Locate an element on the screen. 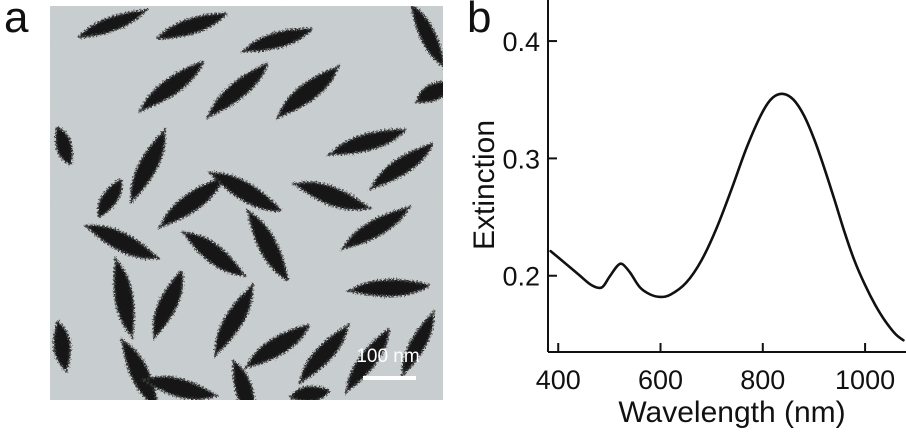 This screenshot has height=439, width=906. x-axis-label: Wavelength (nm) is located at coordinates (731, 412).